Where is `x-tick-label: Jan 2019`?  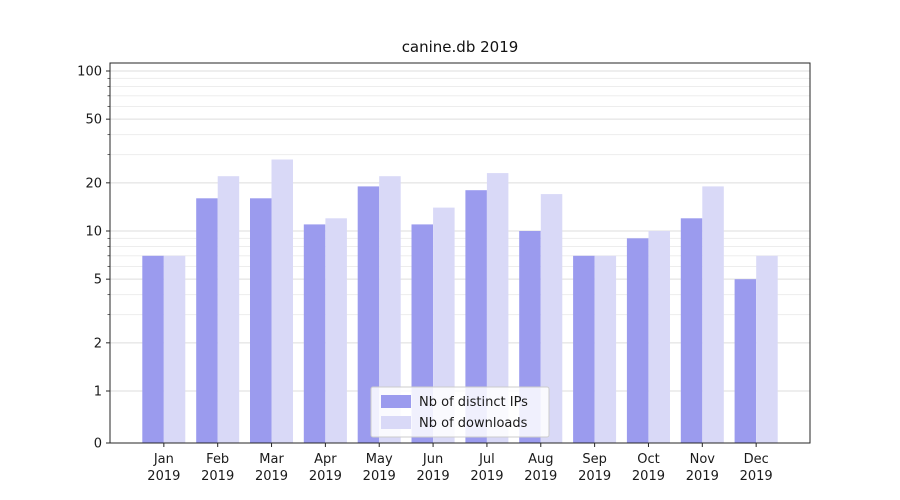
x-tick-label: Jan 2019 is located at coordinates (163, 468).